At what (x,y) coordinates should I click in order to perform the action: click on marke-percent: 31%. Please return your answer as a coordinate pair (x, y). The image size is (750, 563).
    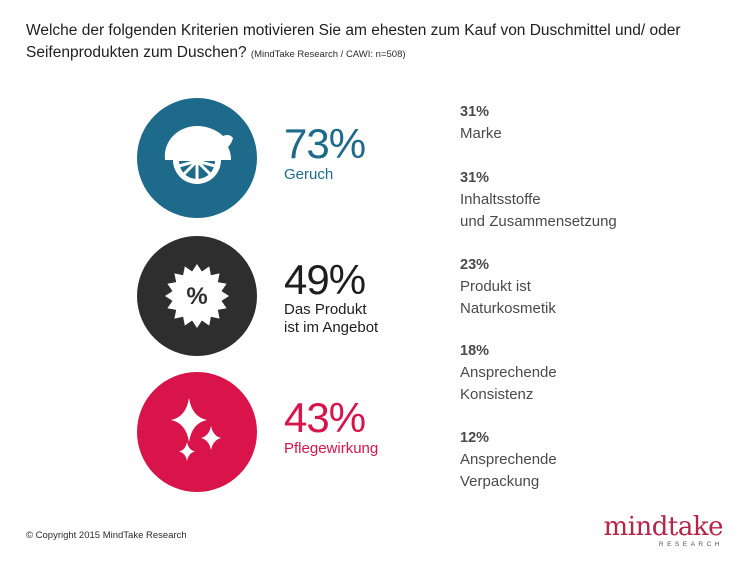
    Looking at the image, I should click on (475, 112).